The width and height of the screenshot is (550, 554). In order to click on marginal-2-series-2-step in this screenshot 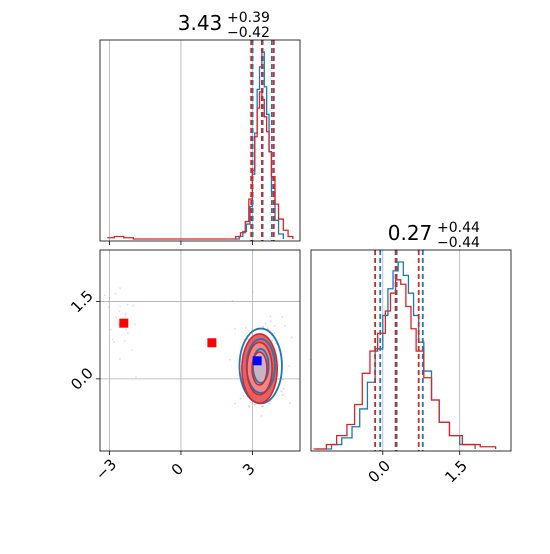, I will do `click(405, 364)`.